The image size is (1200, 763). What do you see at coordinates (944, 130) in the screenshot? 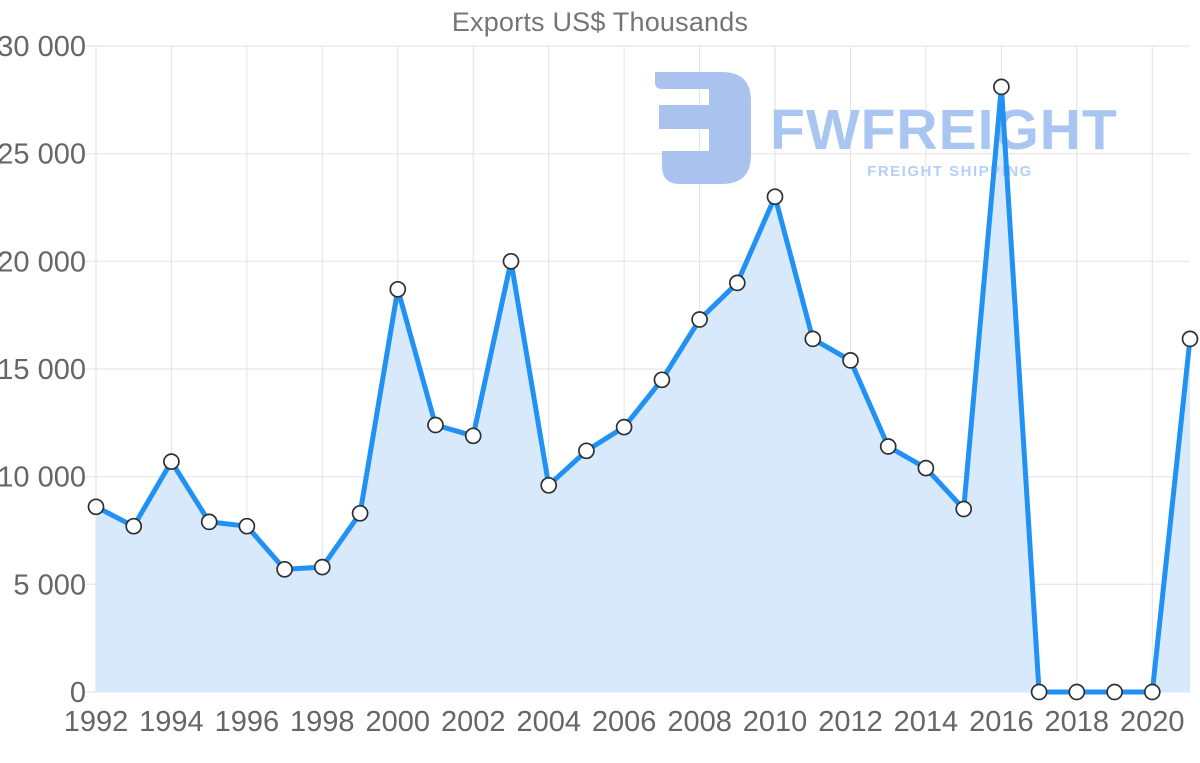
I see `watermark-brand: FWFREIGHT` at bounding box center [944, 130].